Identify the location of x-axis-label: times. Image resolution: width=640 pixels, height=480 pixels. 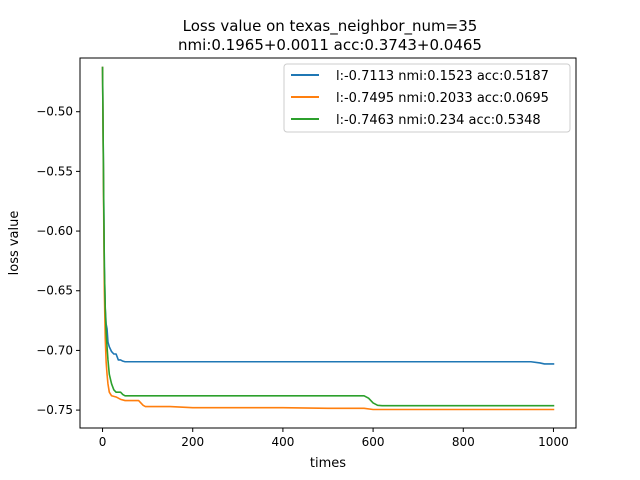
(328, 463).